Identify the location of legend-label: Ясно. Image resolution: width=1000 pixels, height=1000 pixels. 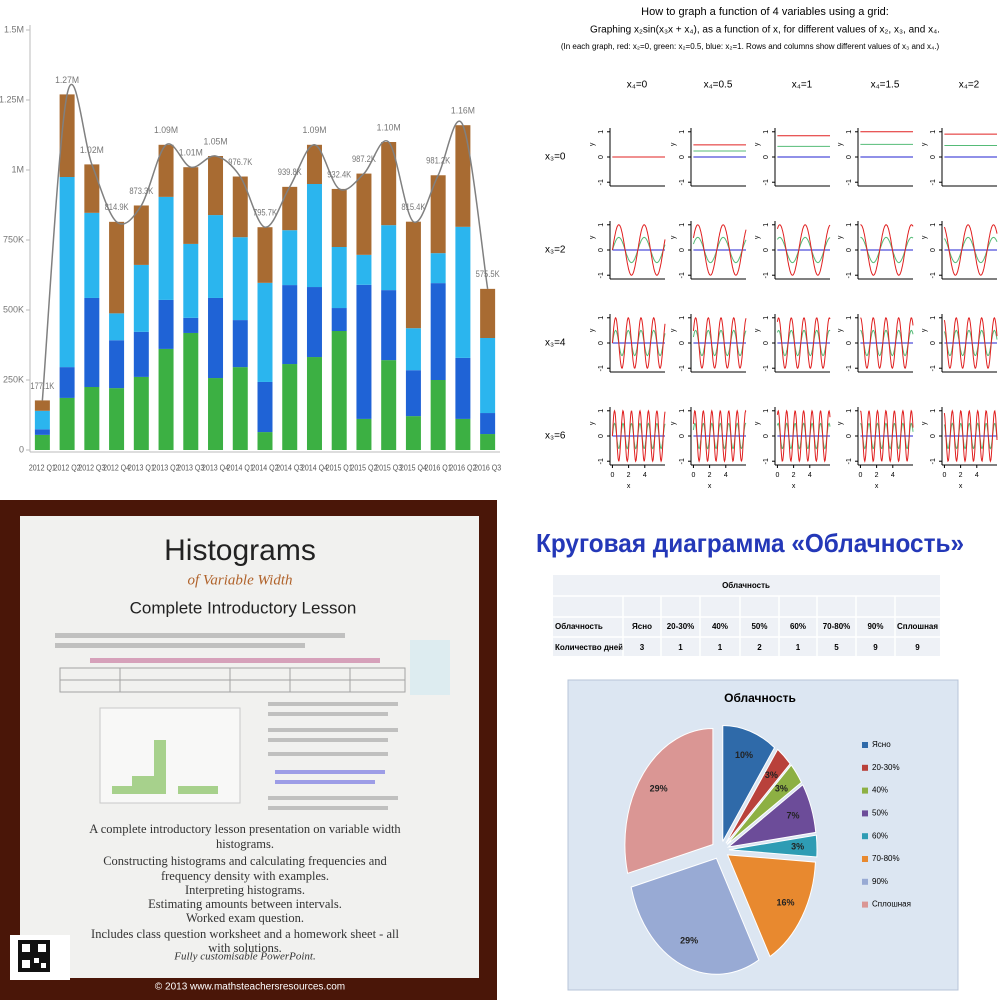
(881, 744).